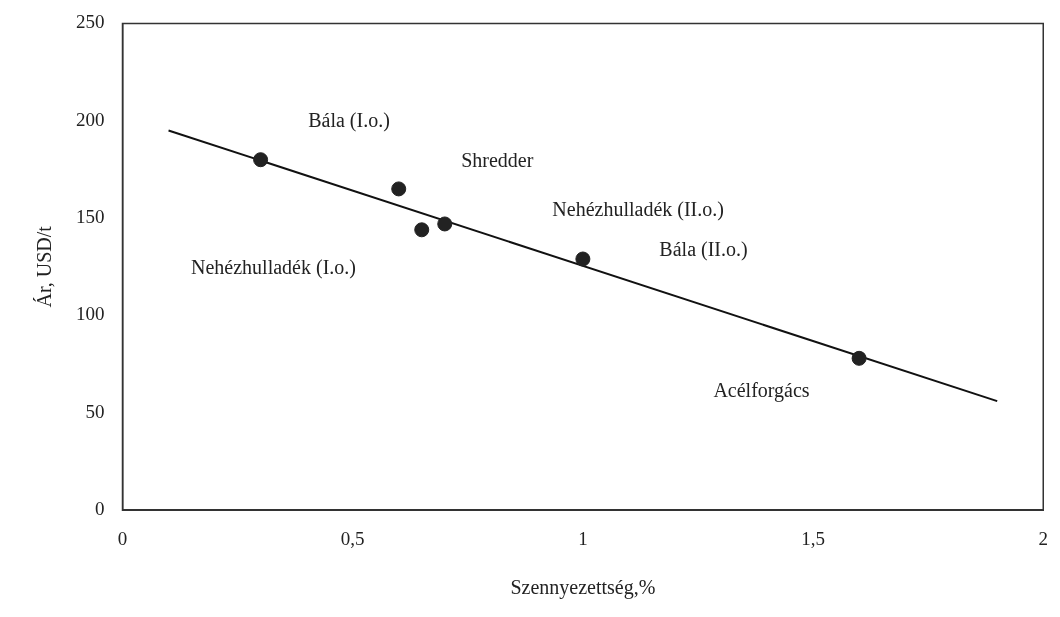  What do you see at coordinates (90, 119) in the screenshot?
I see `y-tick-label: 200` at bounding box center [90, 119].